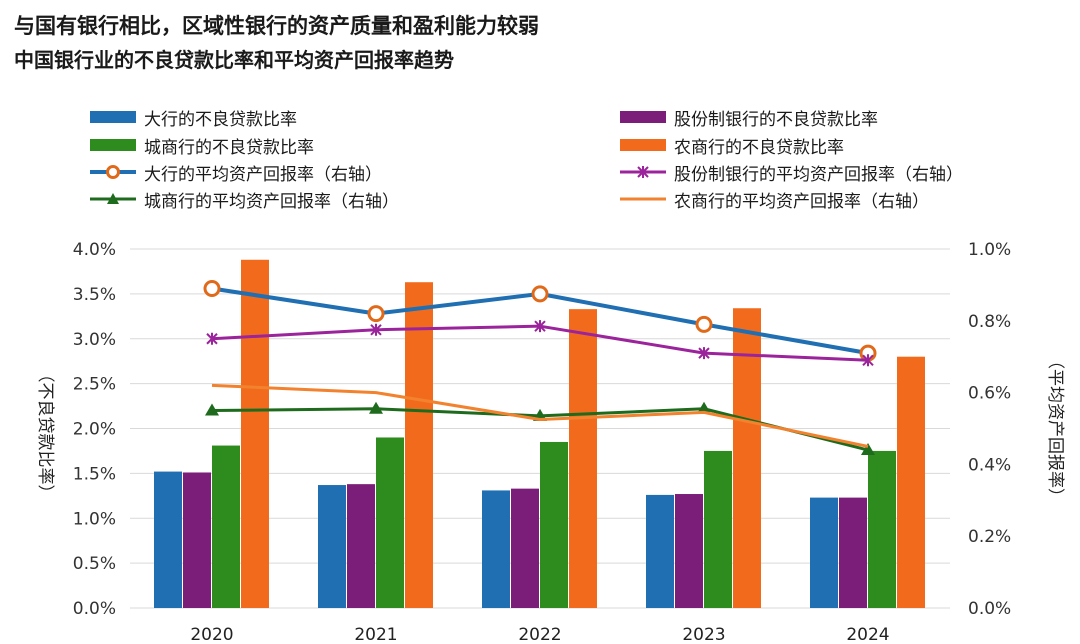  Describe the element at coordinates (989, 394) in the screenshot. I see `y-right-tick-label: 0.6%` at that location.